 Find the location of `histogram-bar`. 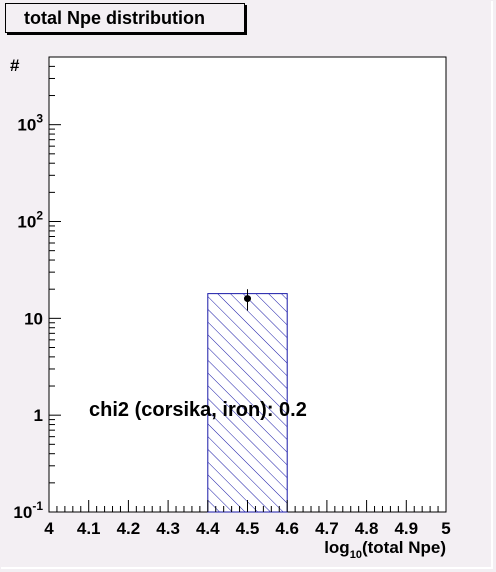

histogram-bar is located at coordinates (247, 403).